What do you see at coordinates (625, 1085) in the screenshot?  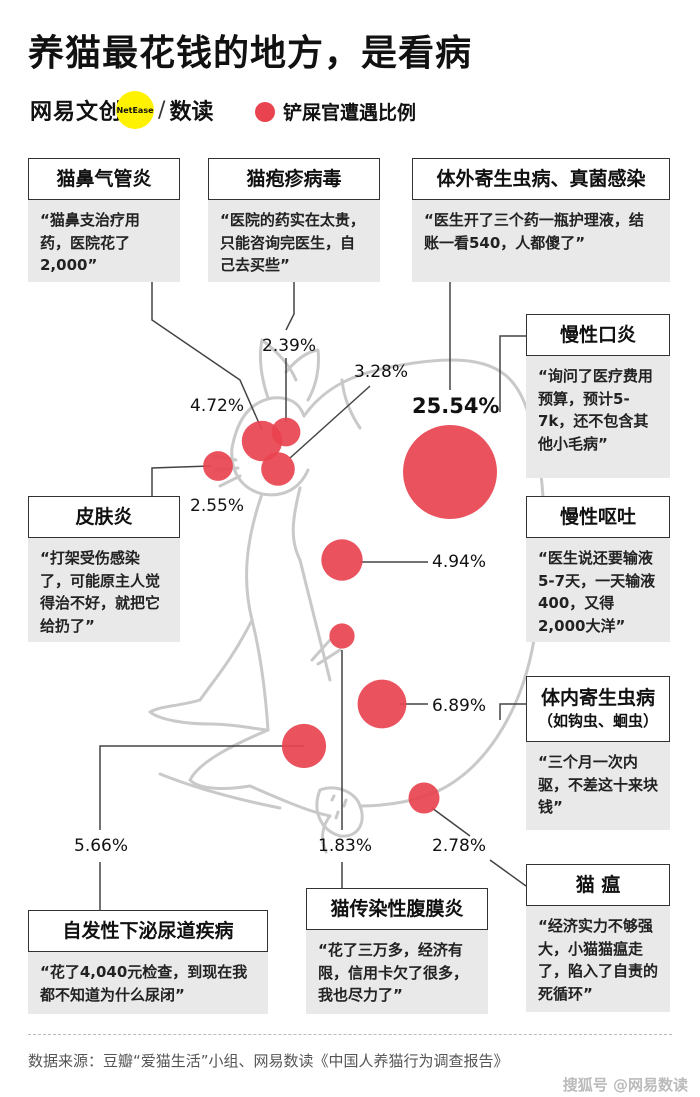 I see `watermark: 搜狐号 @网易数读` at bounding box center [625, 1085].